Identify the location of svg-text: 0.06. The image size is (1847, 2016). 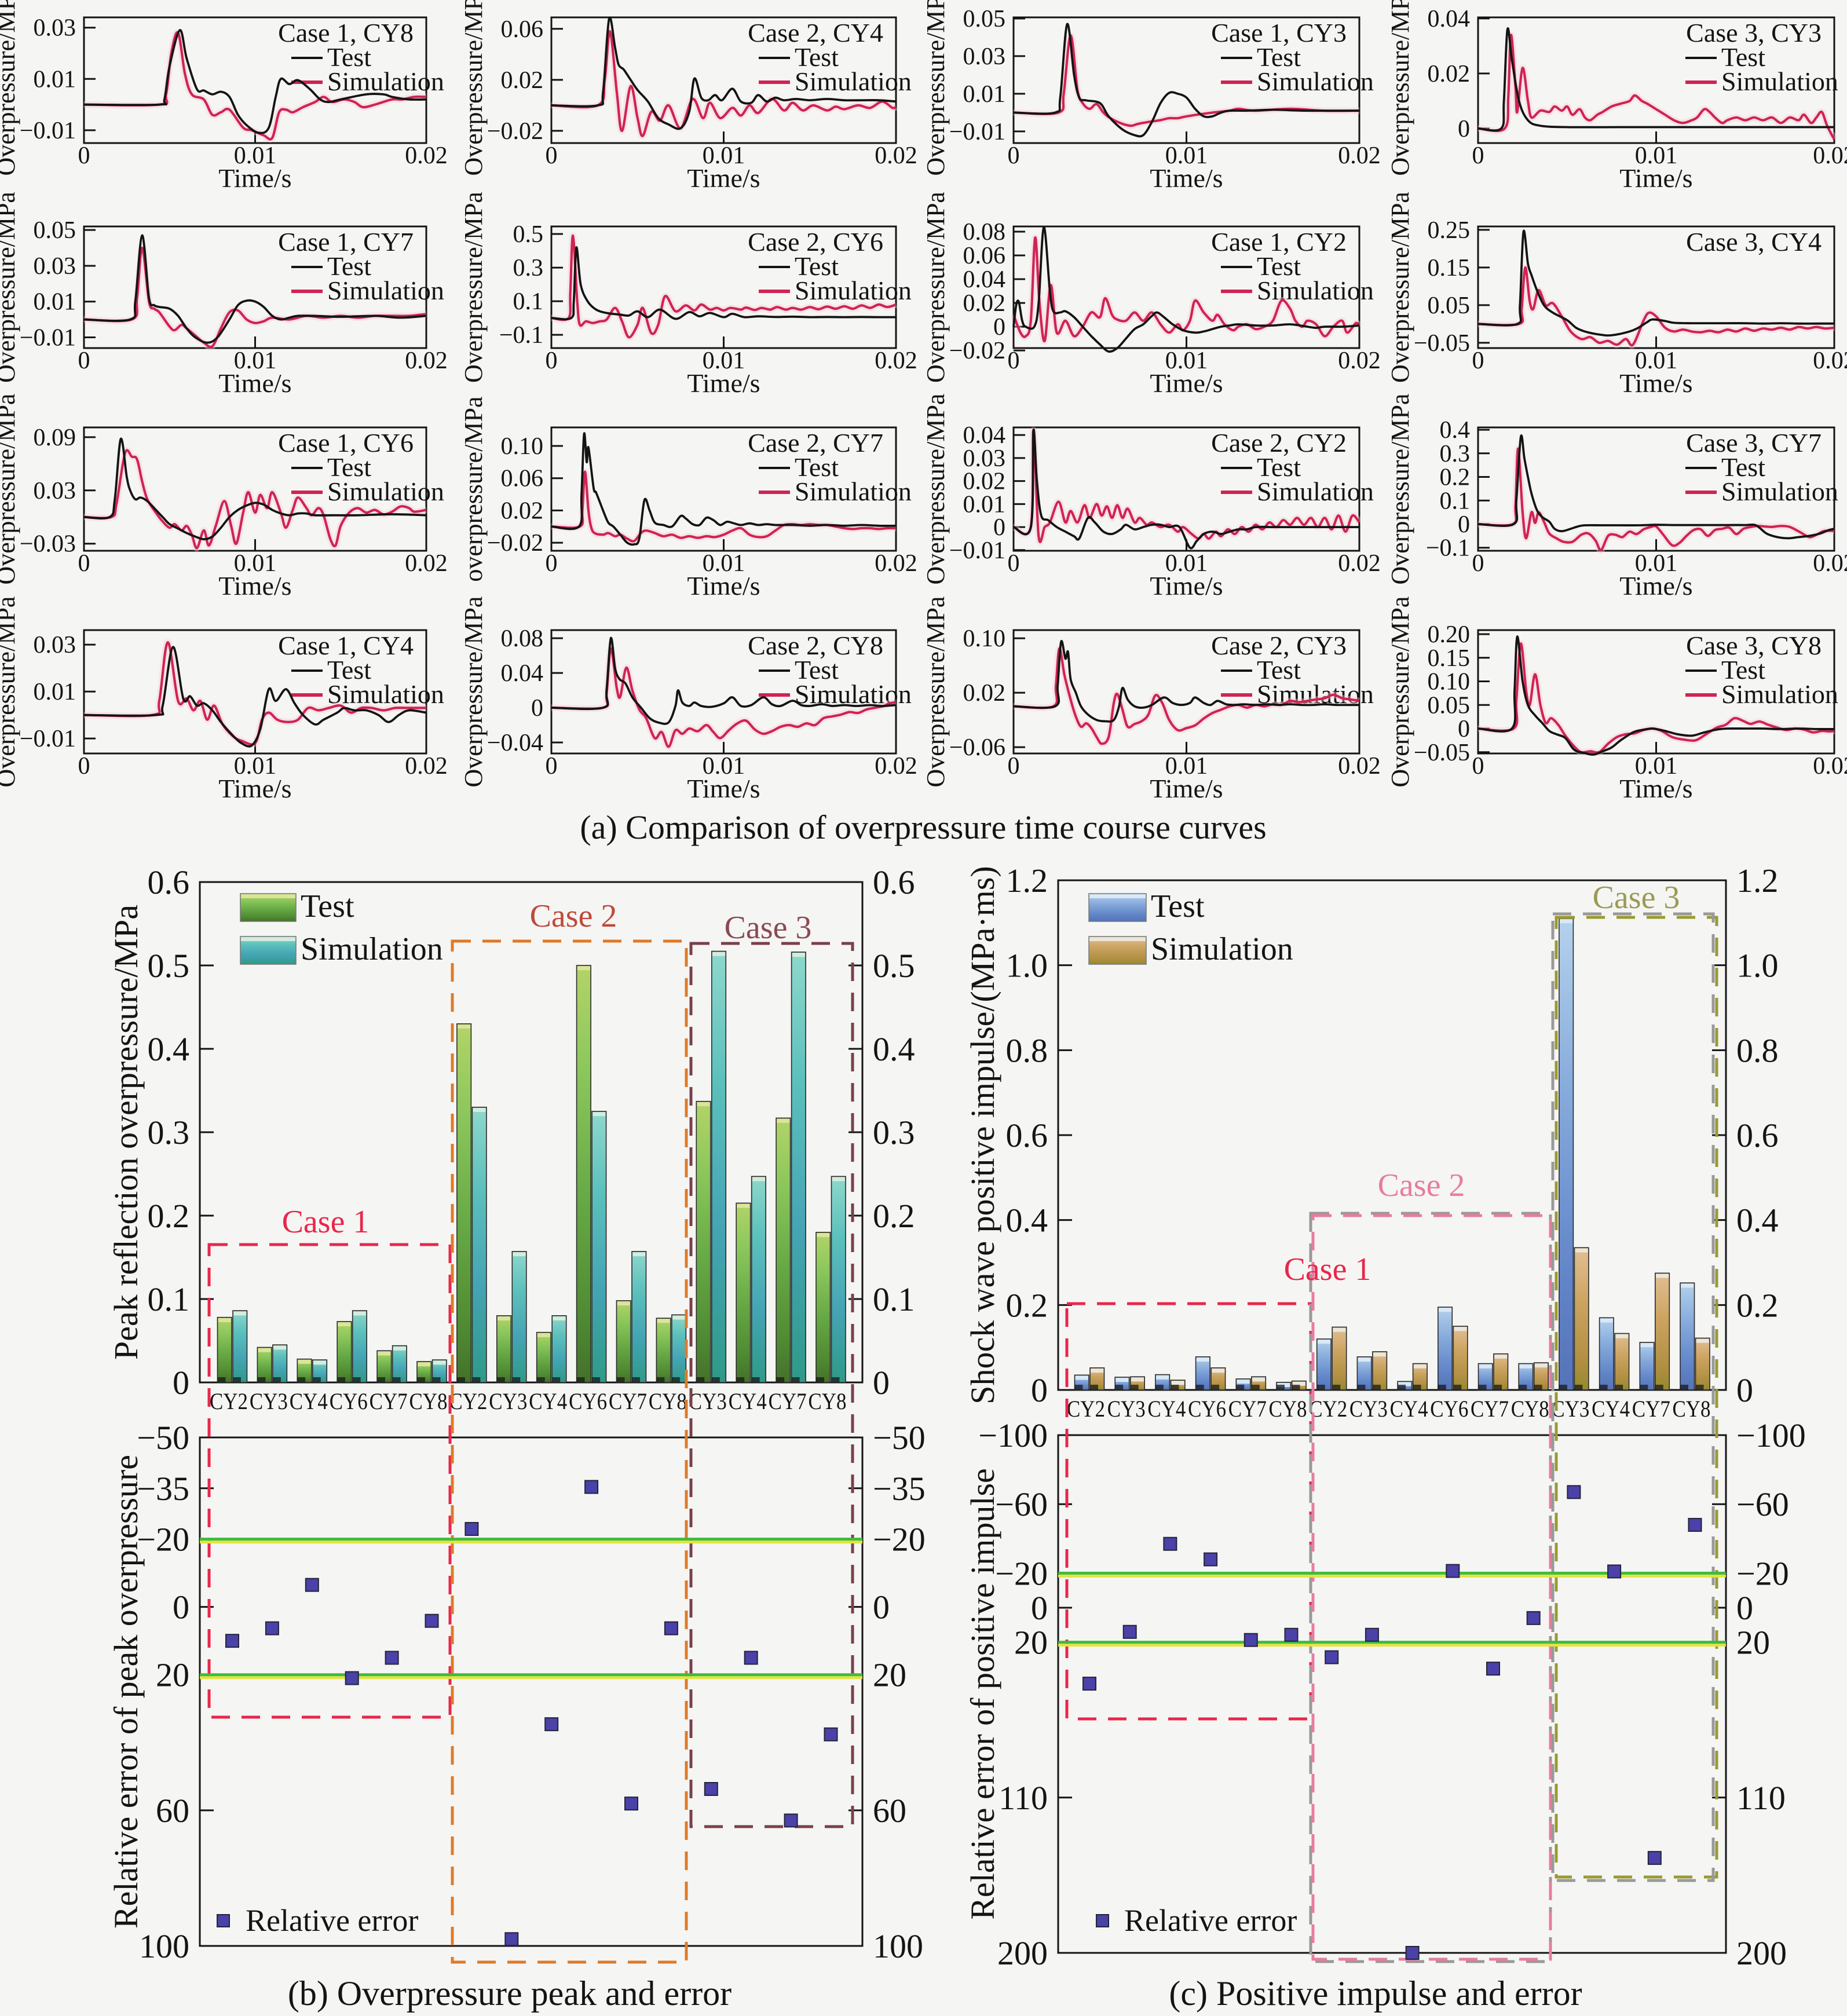
(522, 479).